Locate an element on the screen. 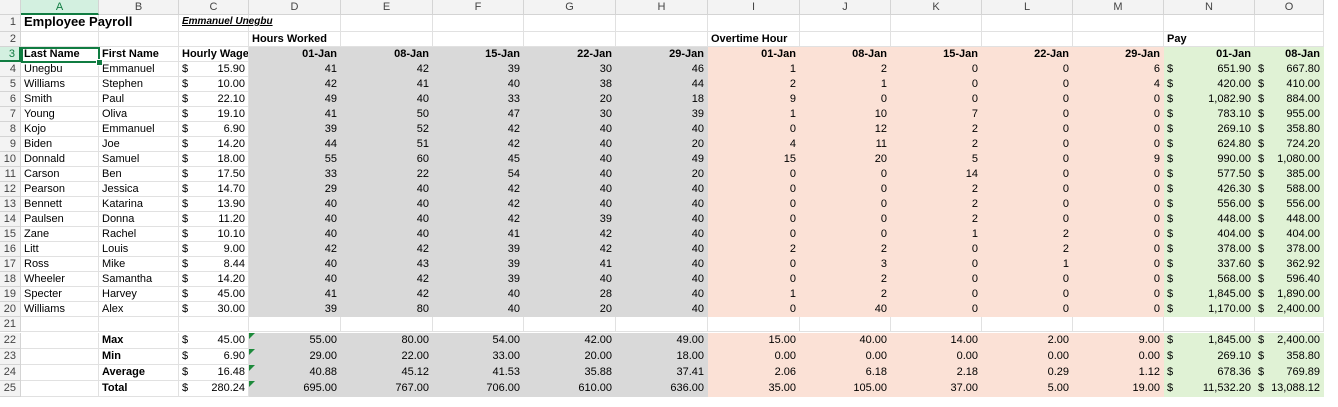  wage-cell: $30.00 is located at coordinates (214, 309).